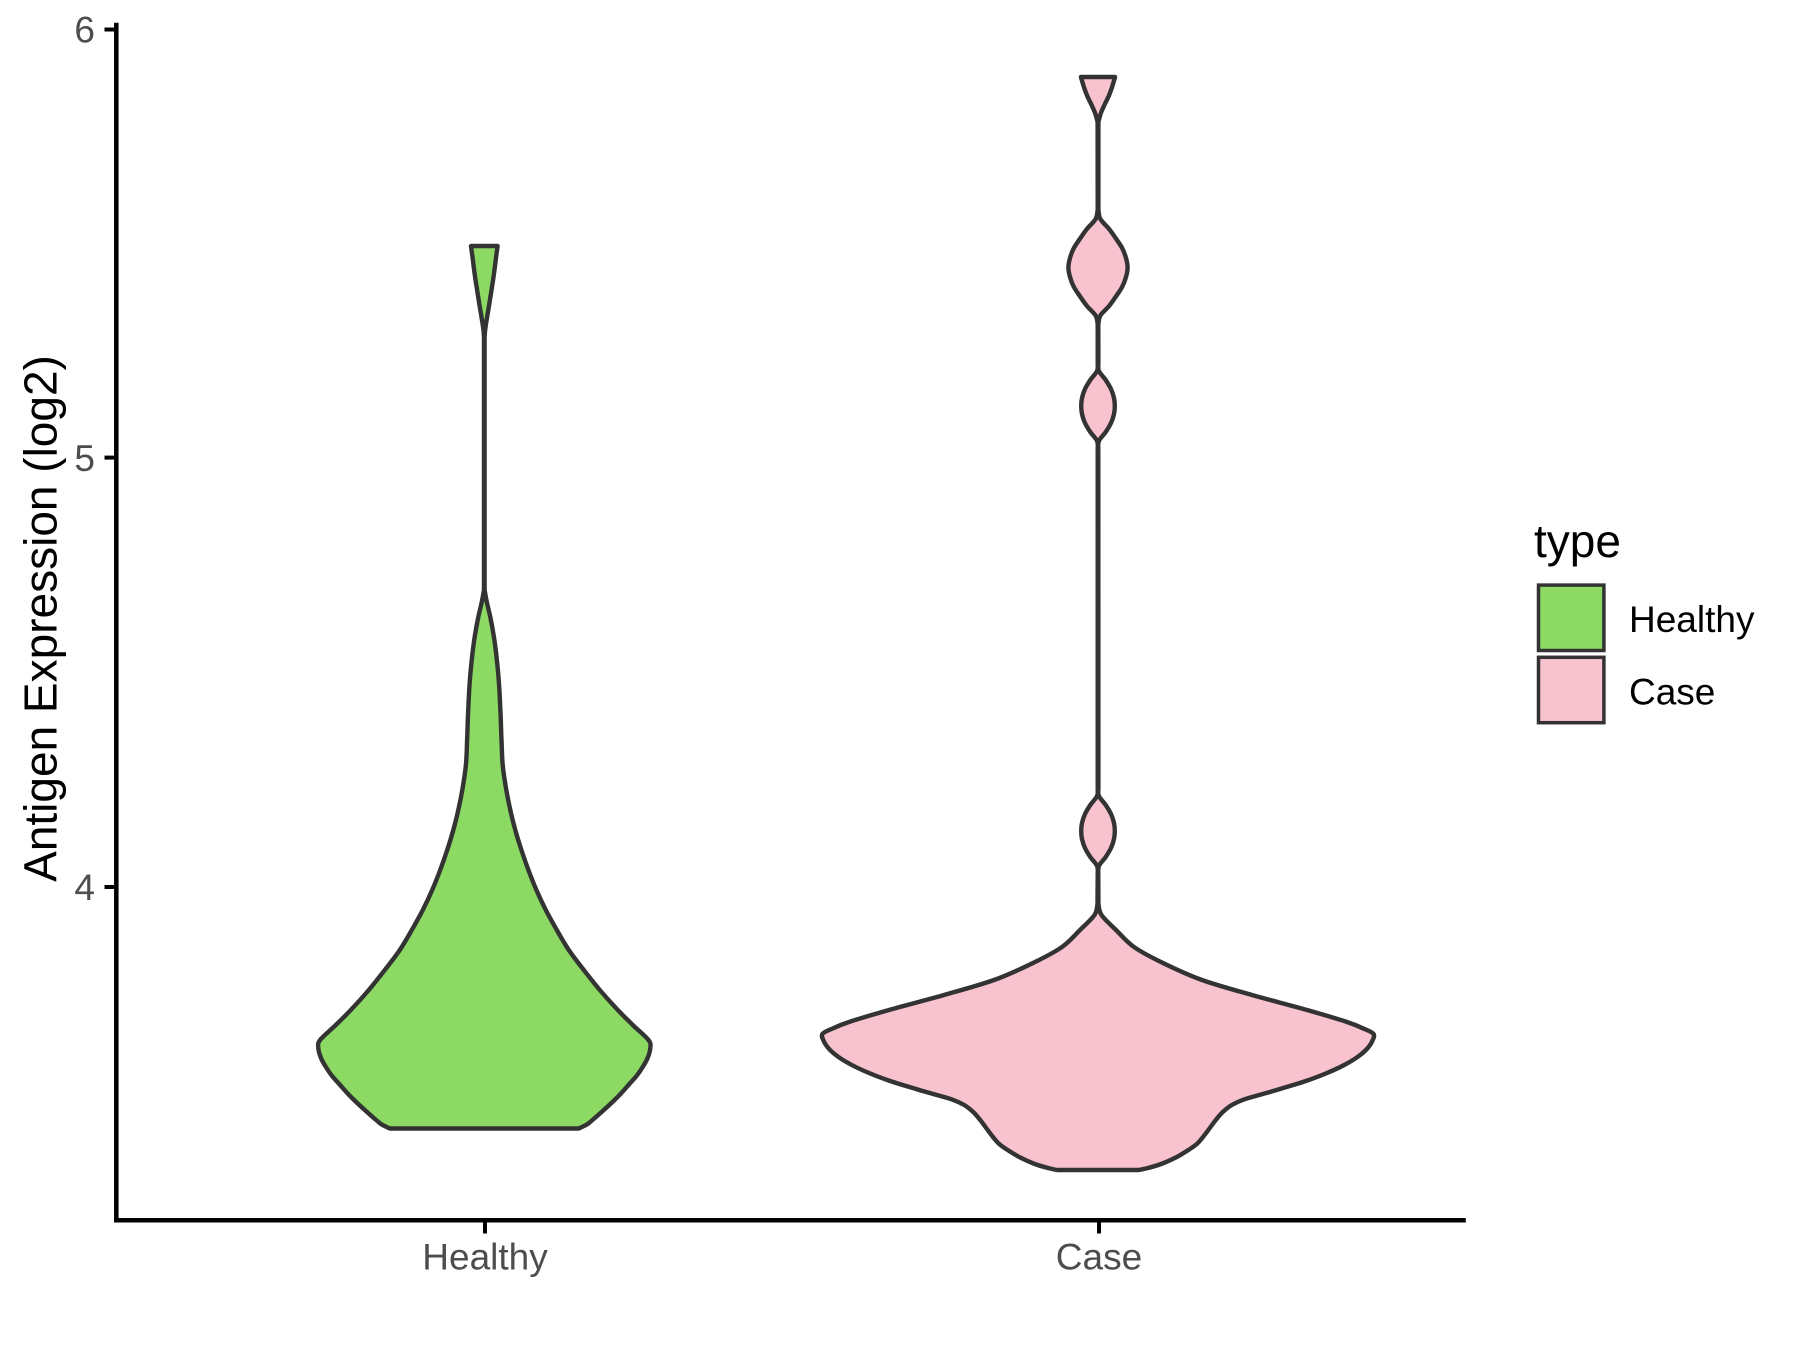 This screenshot has height=1355, width=1800. What do you see at coordinates (84, 30) in the screenshot?
I see `svg-text: 6` at bounding box center [84, 30].